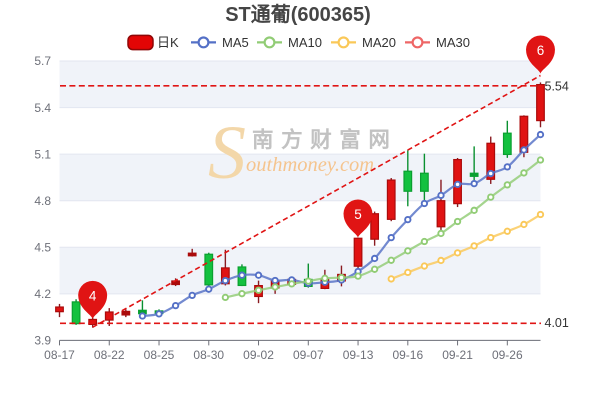  What do you see at coordinates (541, 50) in the screenshot?
I see `svg-text: 6` at bounding box center [541, 50].